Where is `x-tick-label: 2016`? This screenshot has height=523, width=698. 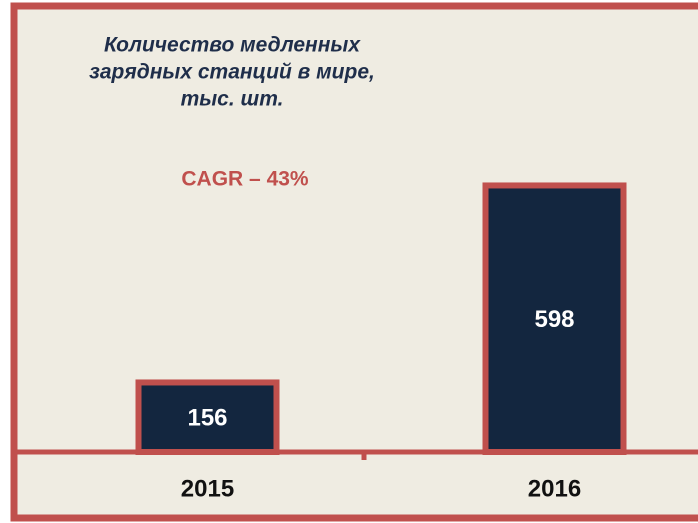 x-tick-label: 2016 is located at coordinates (554, 488).